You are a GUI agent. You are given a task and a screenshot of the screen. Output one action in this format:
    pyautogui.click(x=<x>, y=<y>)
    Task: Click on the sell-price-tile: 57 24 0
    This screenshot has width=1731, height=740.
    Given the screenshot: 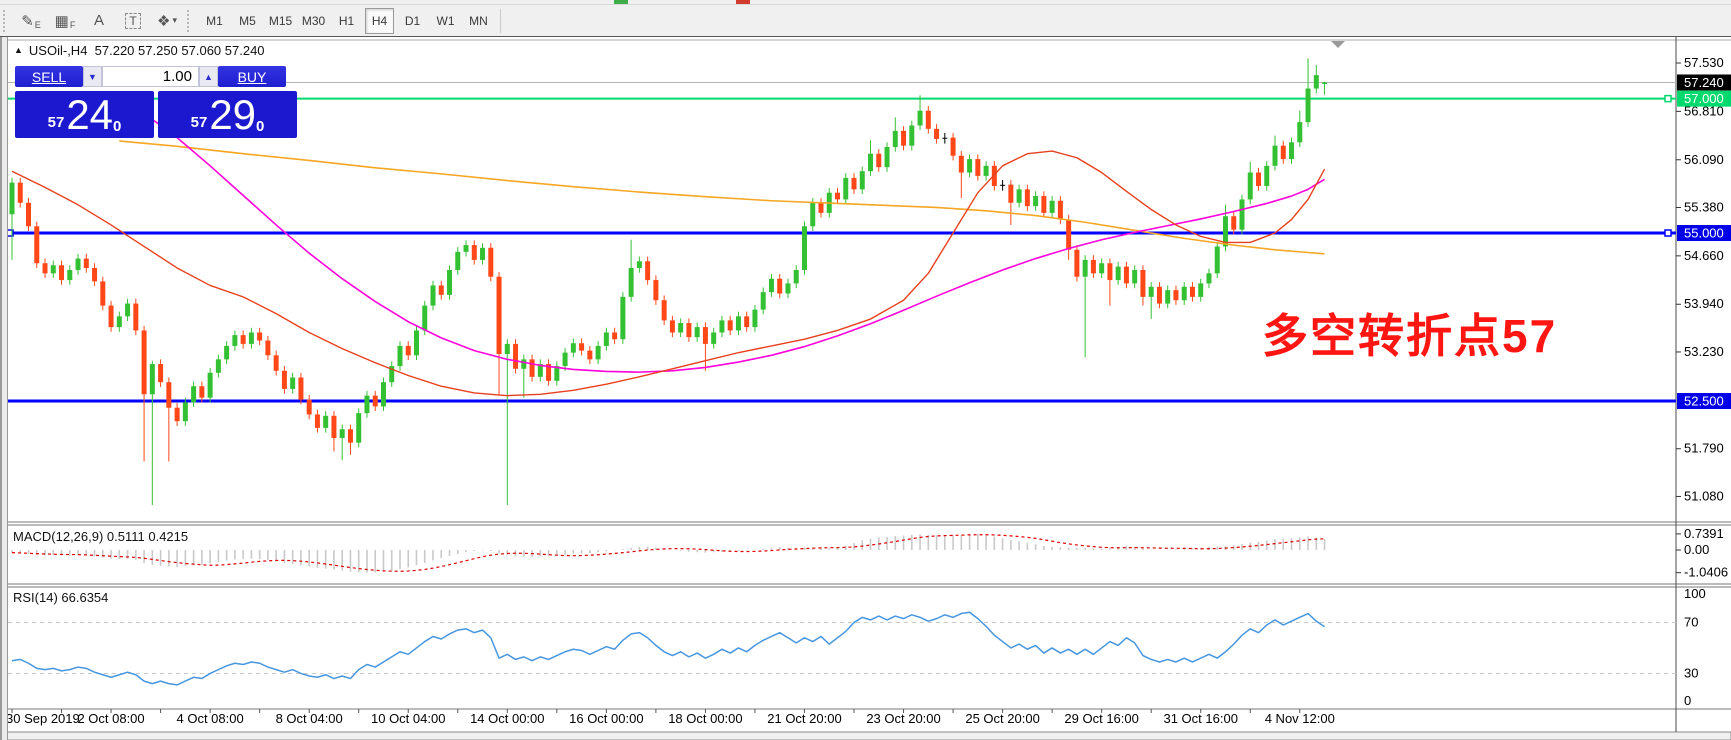 What is the action you would take?
    pyautogui.click(x=84, y=114)
    